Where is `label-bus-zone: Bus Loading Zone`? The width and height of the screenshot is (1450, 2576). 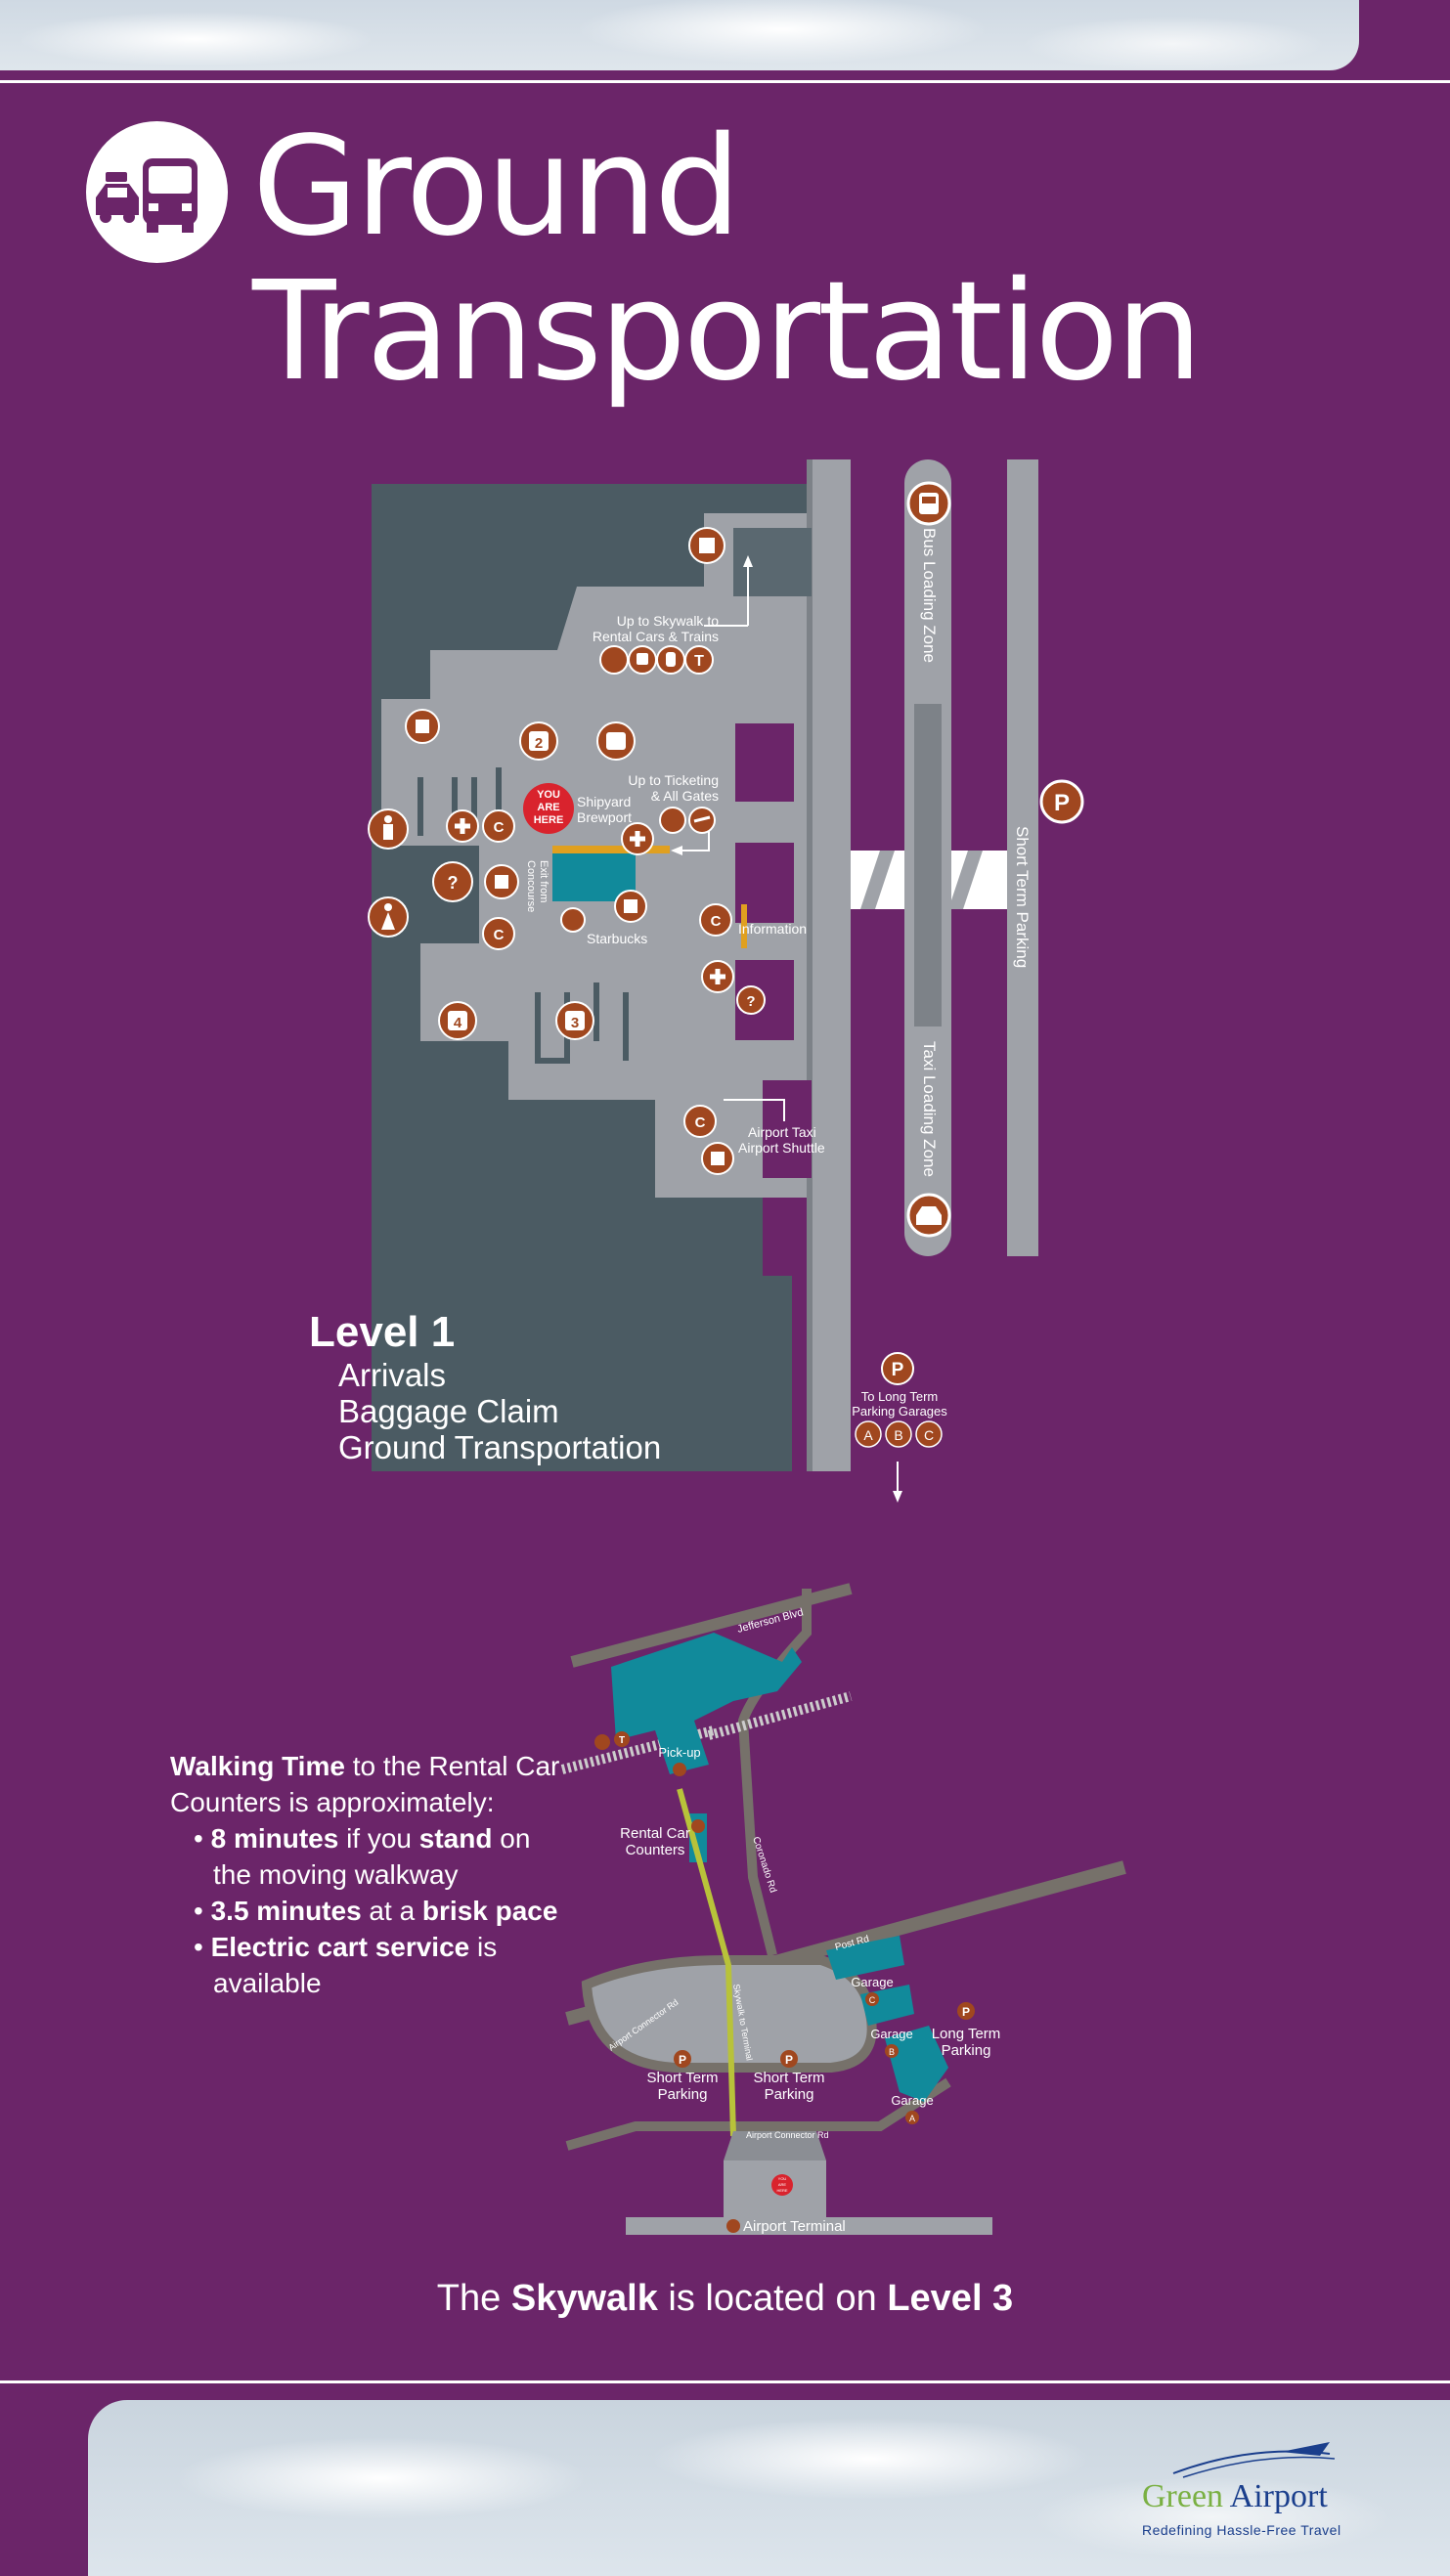 label-bus-zone: Bus Loading Zone is located at coordinates (929, 595).